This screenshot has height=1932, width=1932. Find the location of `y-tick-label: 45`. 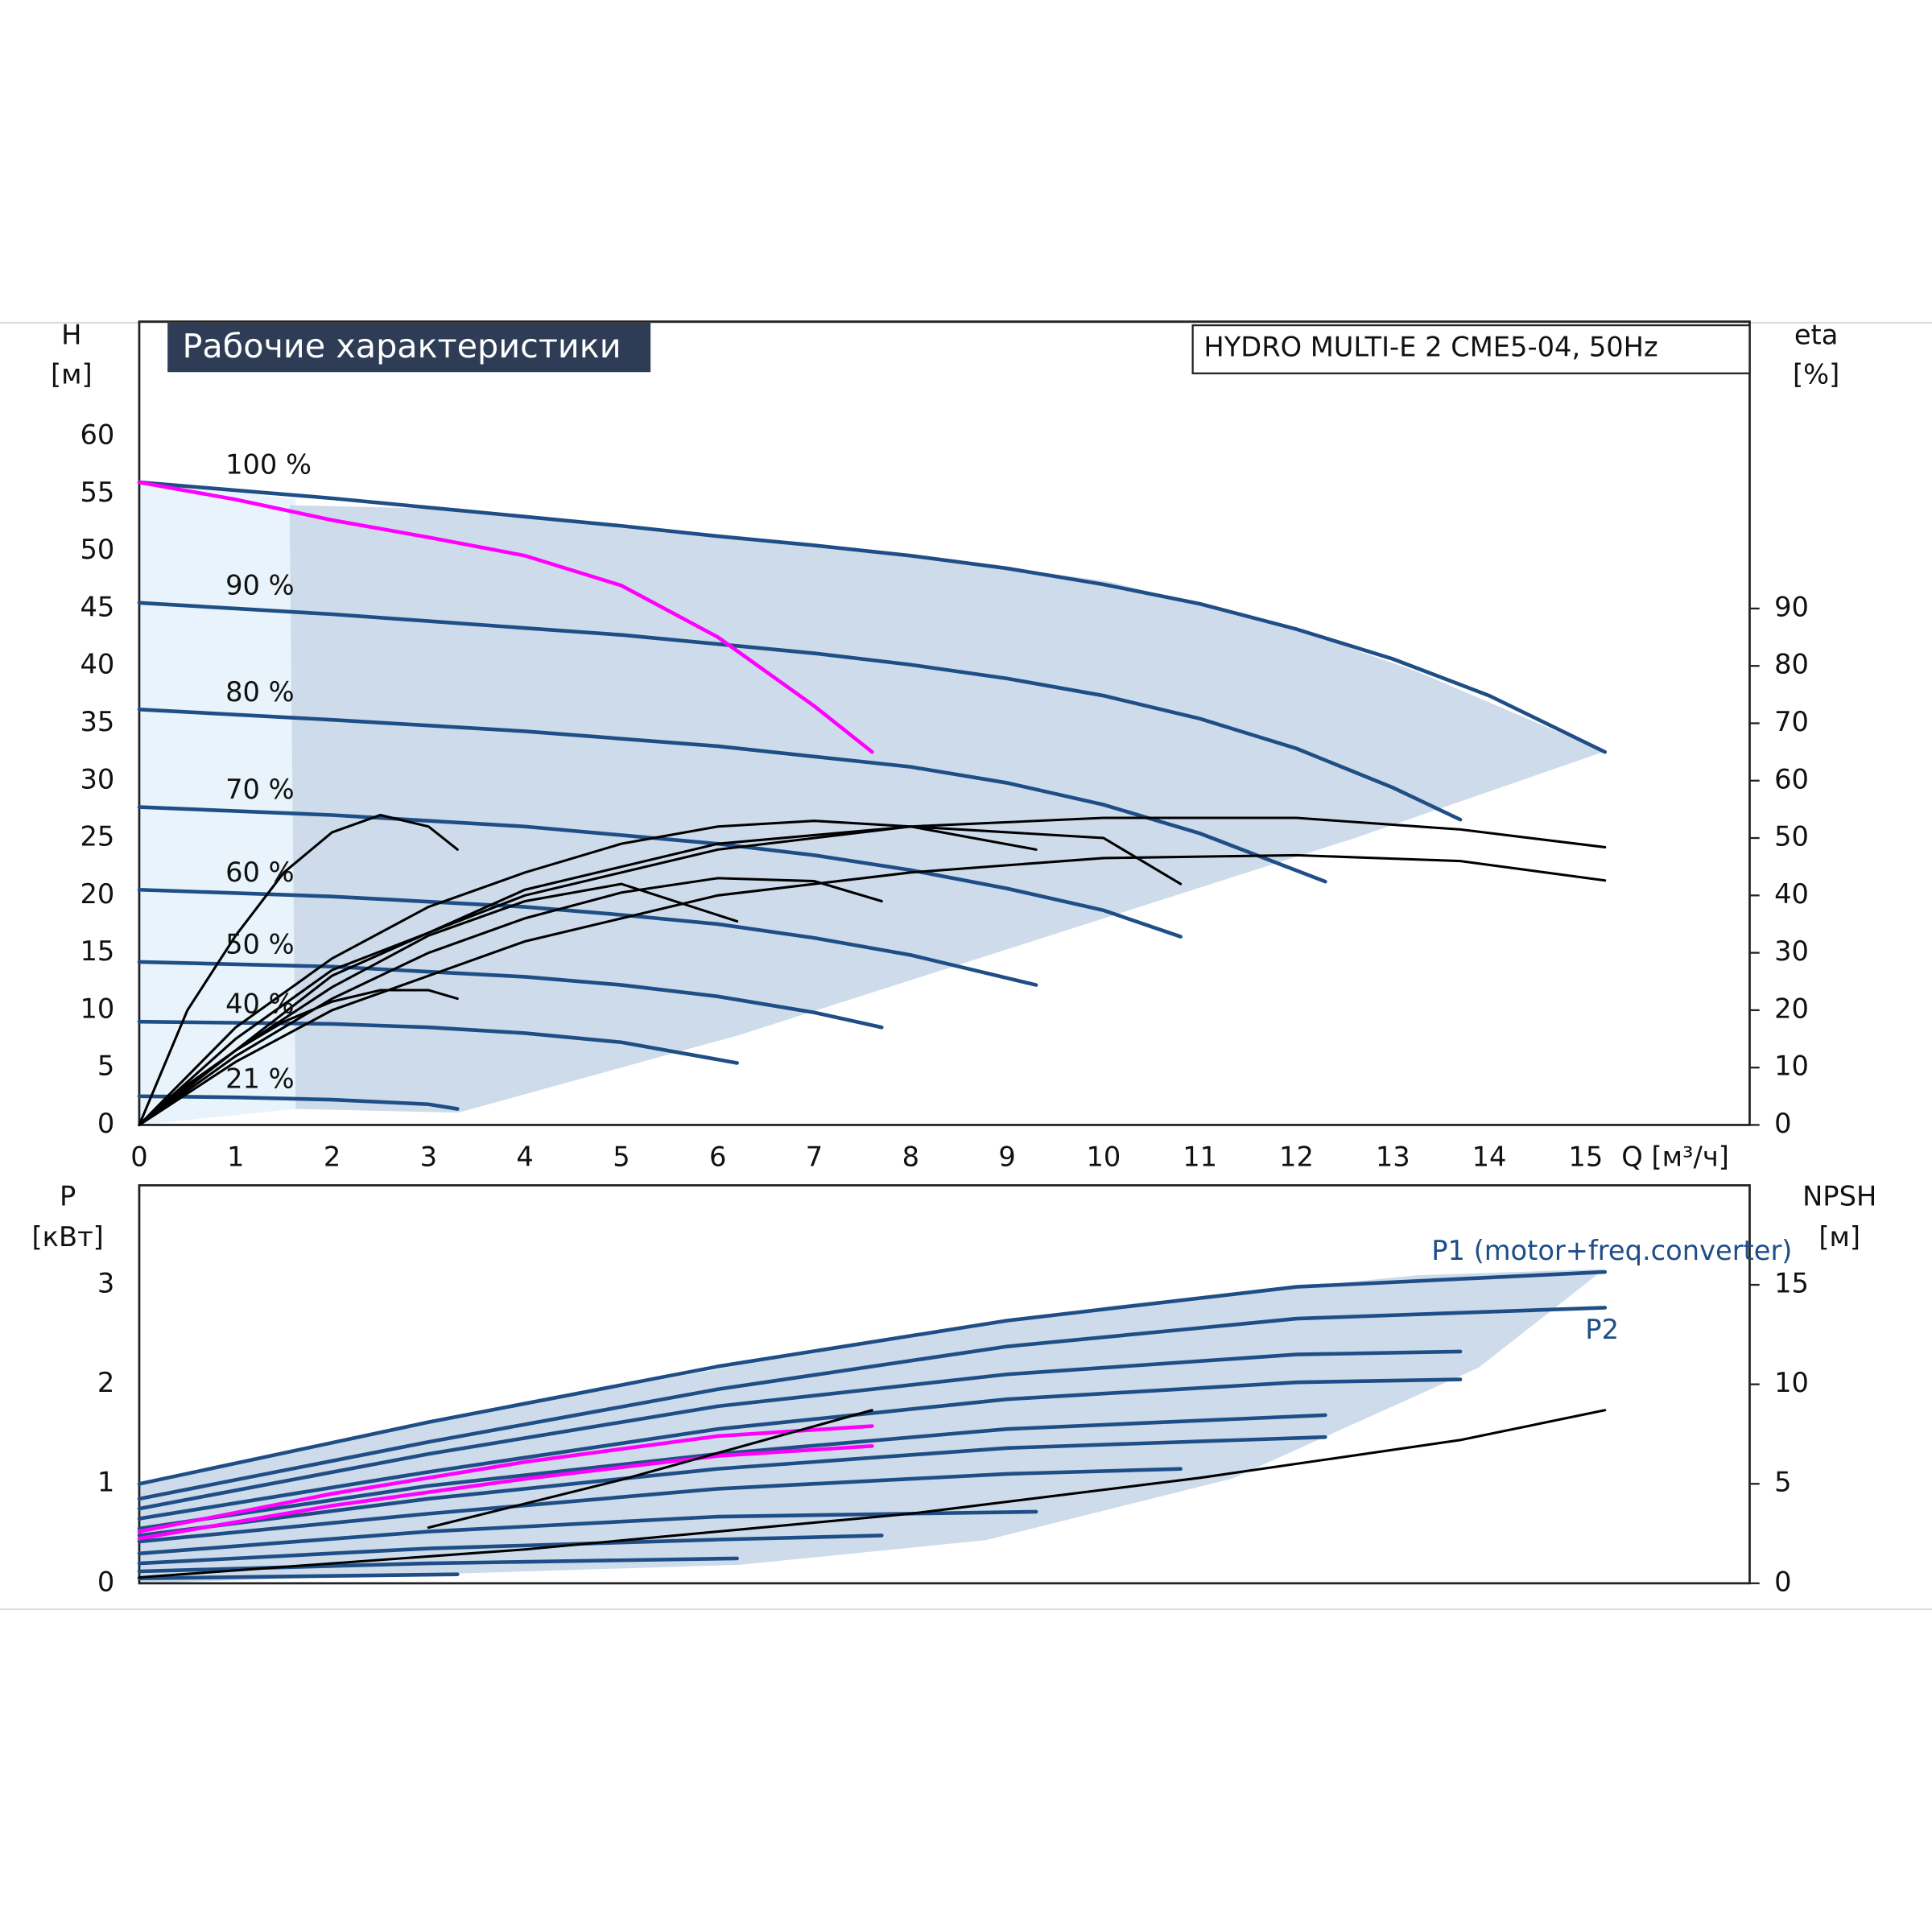

y-tick-label: 45 is located at coordinates (97, 606).